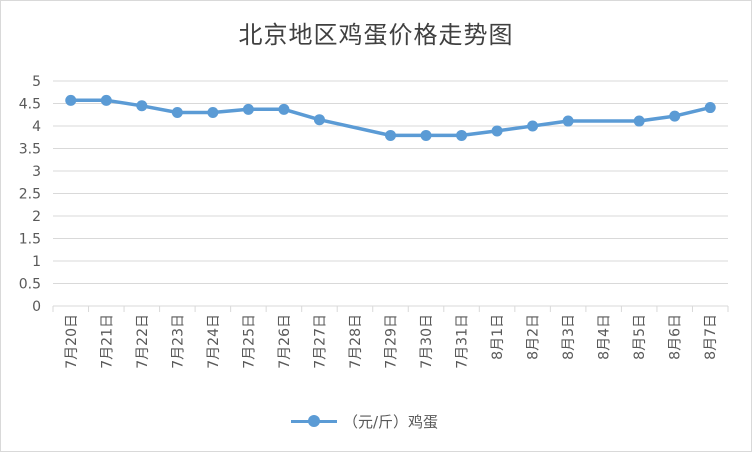  What do you see at coordinates (498, 337) in the screenshot?
I see `x-tick-label: 8月1日` at bounding box center [498, 337].